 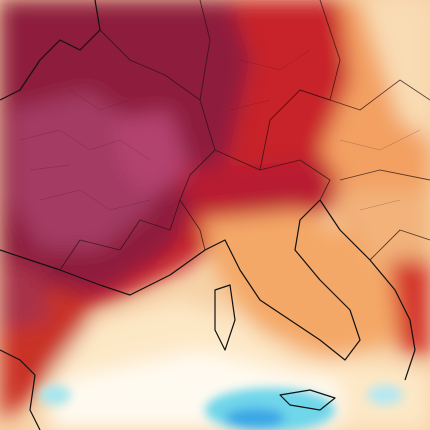 I want to click on blue-zone, so click(x=255, y=418).